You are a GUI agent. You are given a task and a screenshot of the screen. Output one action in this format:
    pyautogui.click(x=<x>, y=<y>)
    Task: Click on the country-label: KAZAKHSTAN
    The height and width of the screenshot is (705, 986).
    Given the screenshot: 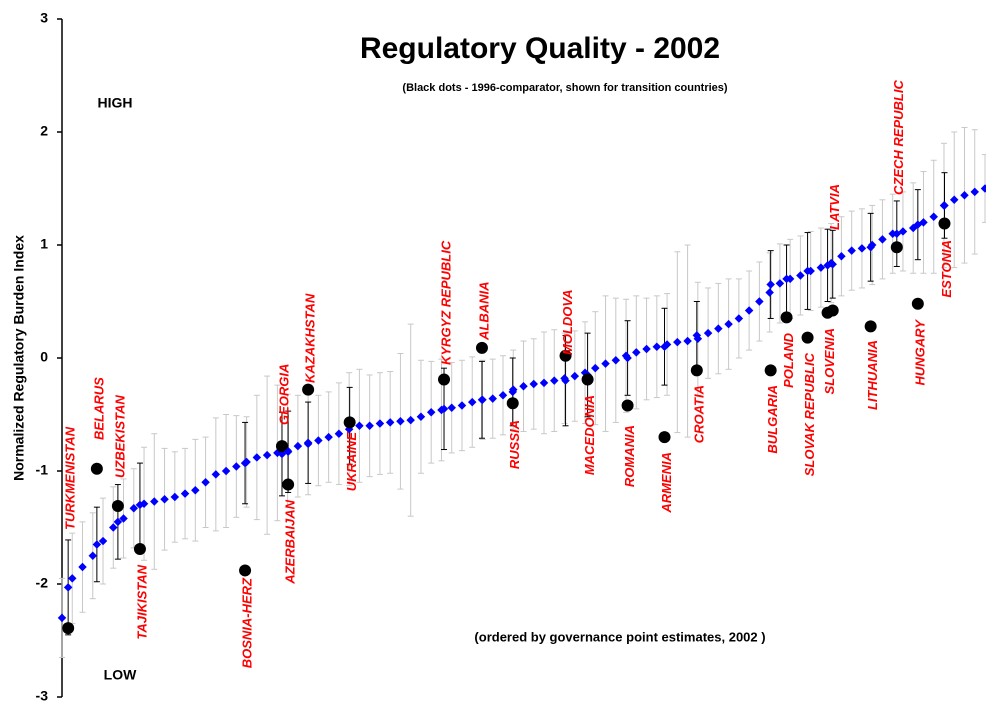 What is the action you would take?
    pyautogui.click(x=310, y=338)
    